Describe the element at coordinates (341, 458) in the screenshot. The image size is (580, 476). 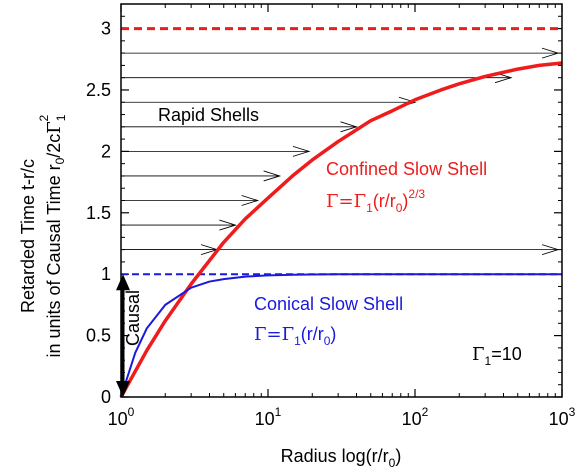
I see `x-axis-label: Radius log(r/r0)` at that location.